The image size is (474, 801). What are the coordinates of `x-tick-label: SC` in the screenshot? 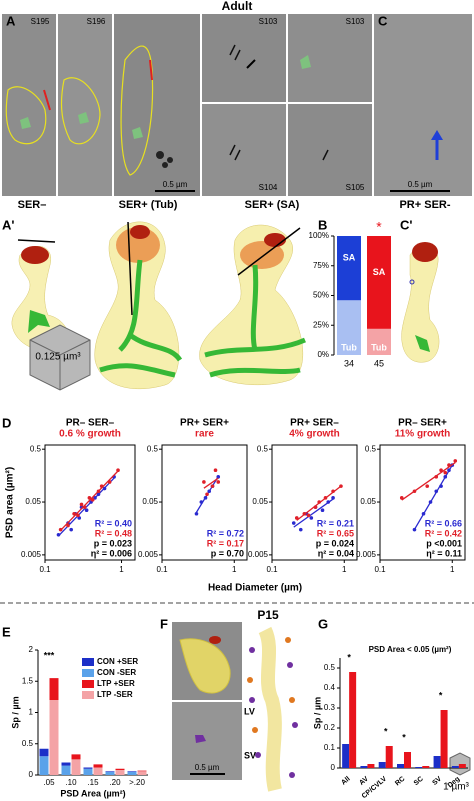 It's located at (419, 782).